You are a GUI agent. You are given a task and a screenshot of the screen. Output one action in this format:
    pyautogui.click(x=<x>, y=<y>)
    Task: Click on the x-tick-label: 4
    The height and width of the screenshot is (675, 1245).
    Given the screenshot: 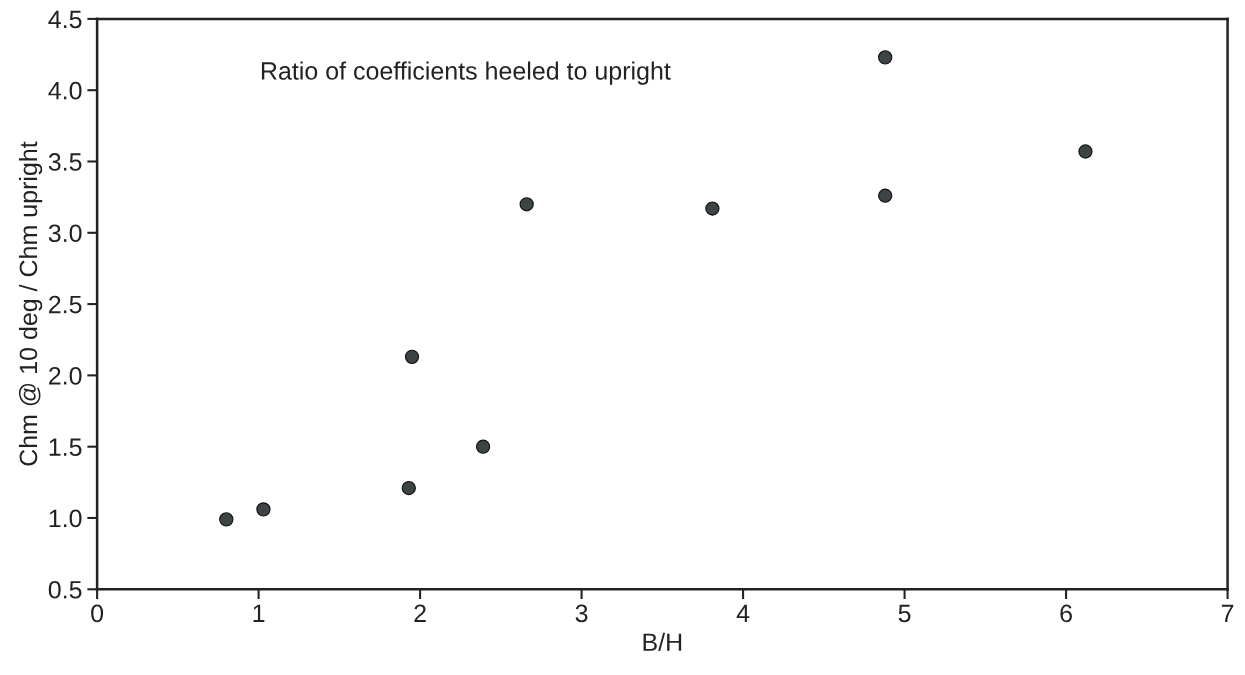 What is the action you would take?
    pyautogui.click(x=743, y=613)
    